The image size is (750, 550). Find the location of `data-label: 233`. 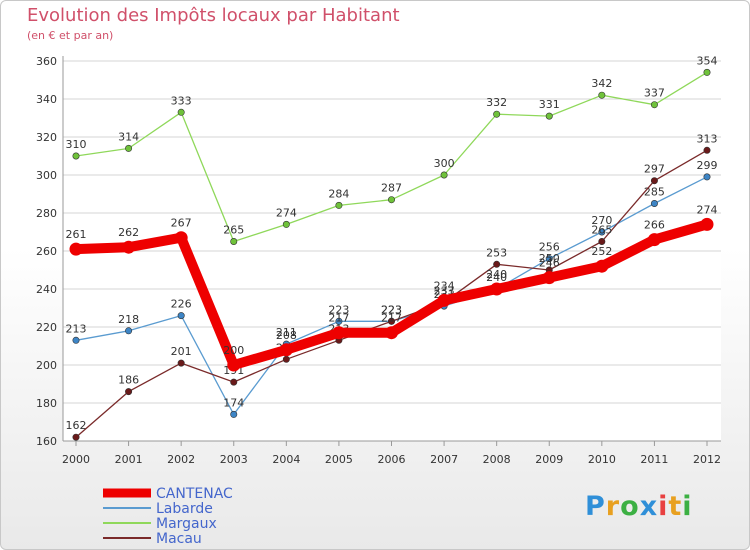

data-label: 233 is located at coordinates (444, 290).